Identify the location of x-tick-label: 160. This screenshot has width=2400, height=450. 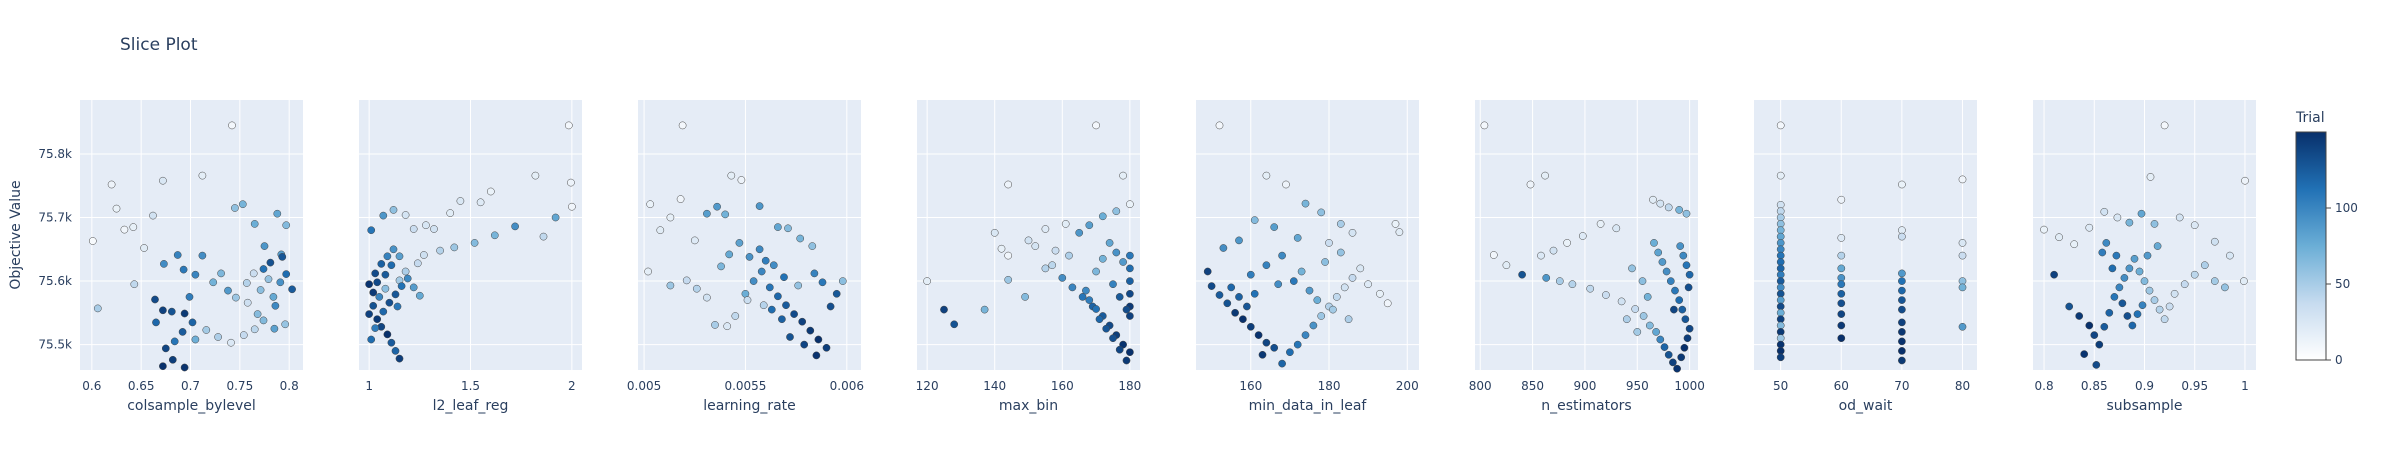
(1062, 386).